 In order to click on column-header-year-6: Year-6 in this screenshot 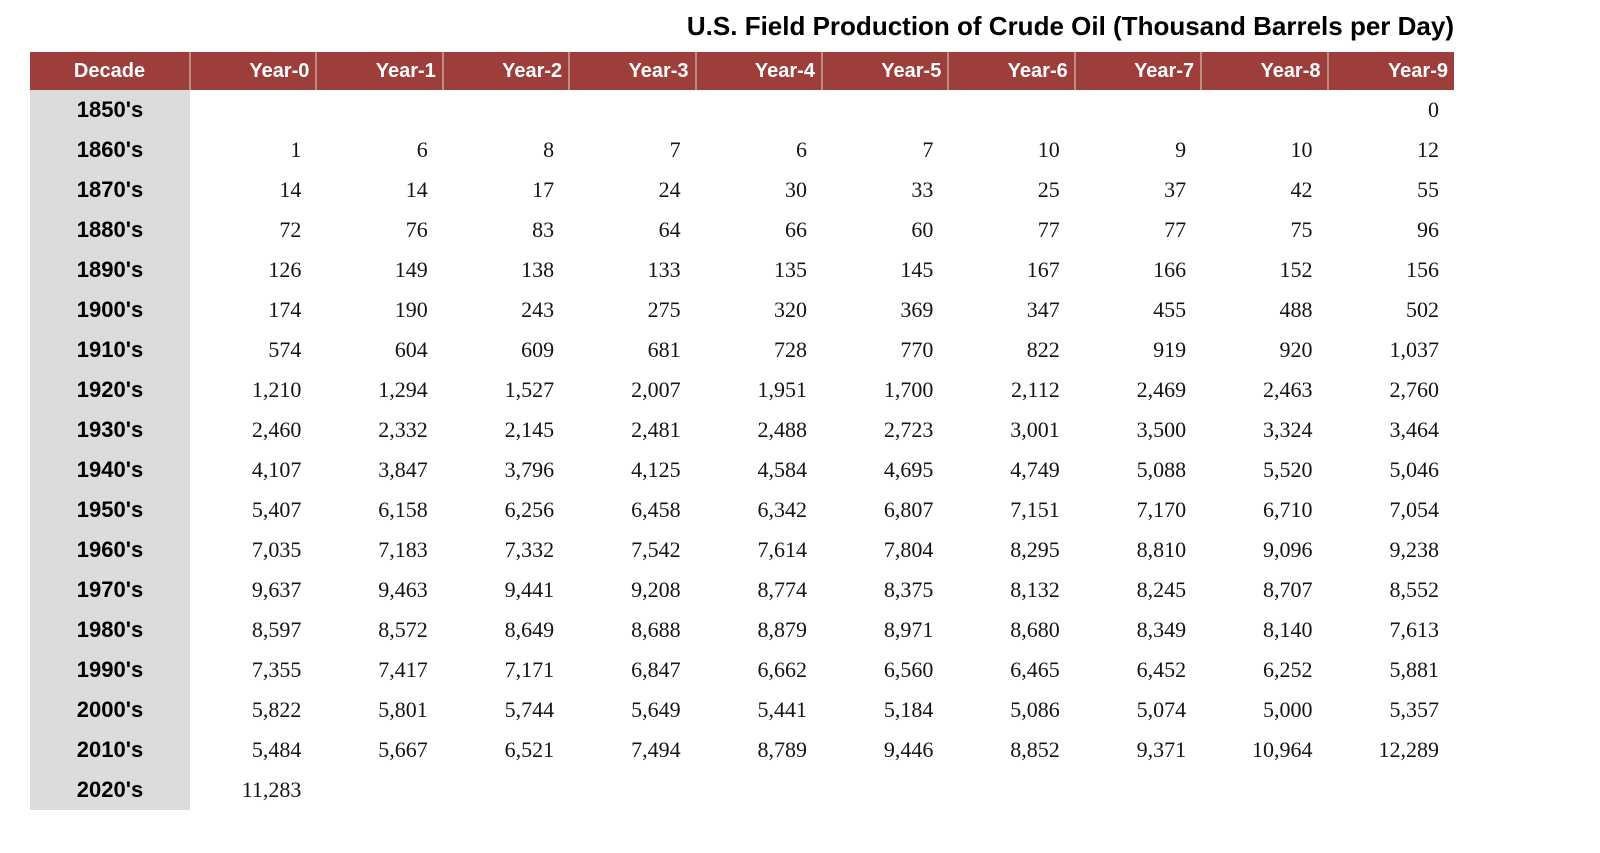, I will do `click(1011, 71)`.